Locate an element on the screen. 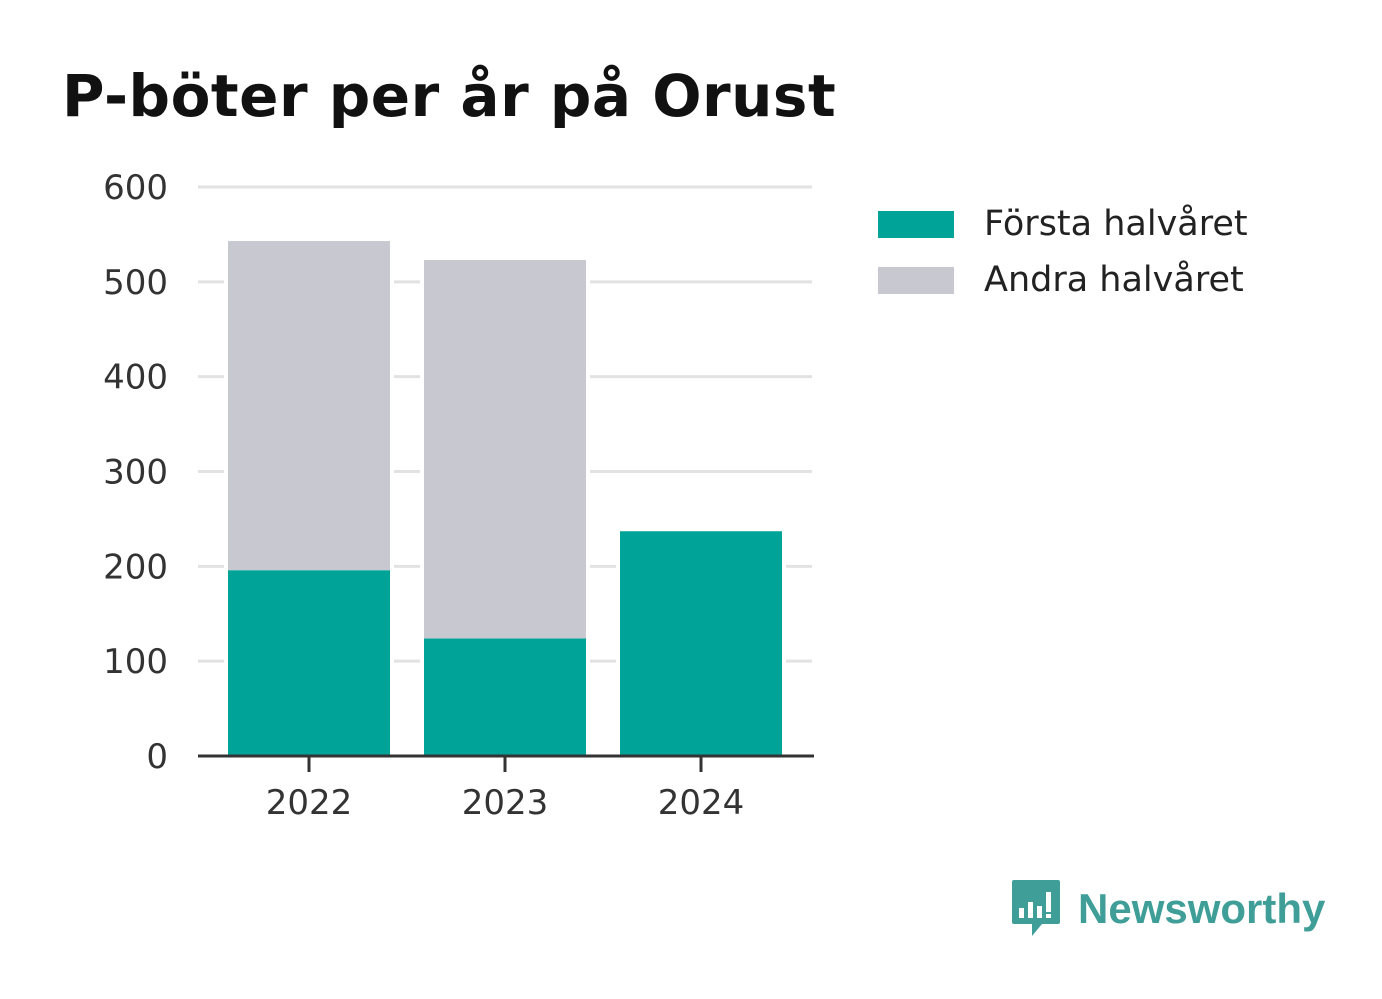  y-tick-label: 300 is located at coordinates (135, 473).